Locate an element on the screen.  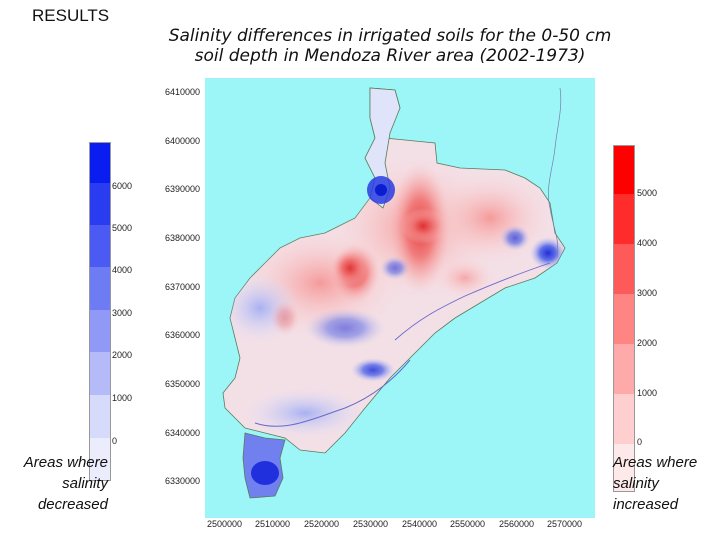
caption-line: increased is located at coordinates (646, 504).